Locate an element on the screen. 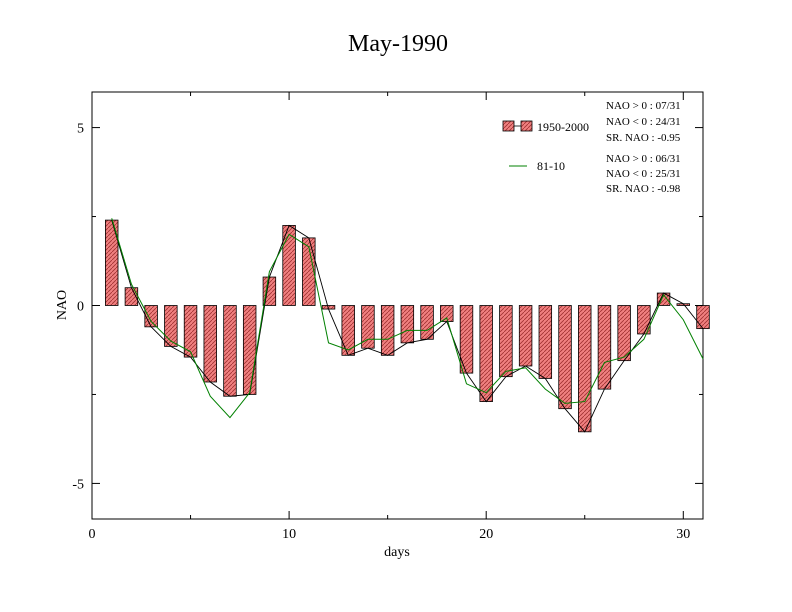  stats-1950-2000-negative: NAO < 0 : 24/31 is located at coordinates (643, 122).